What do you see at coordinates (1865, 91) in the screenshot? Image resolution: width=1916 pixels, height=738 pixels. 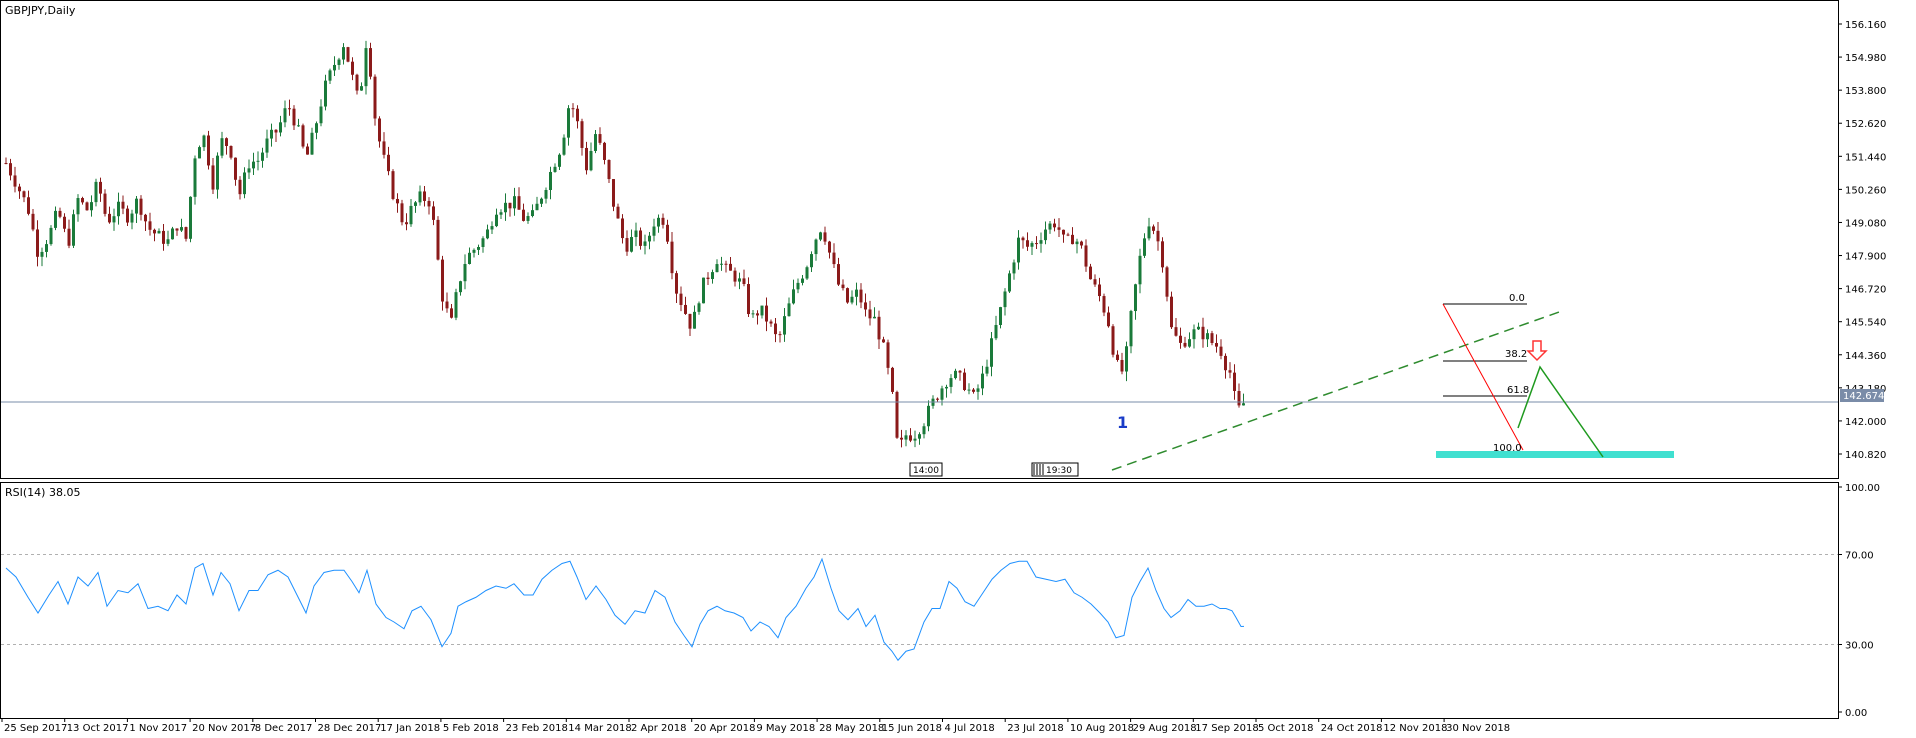 I see `price-tick-label: 153.800` at bounding box center [1865, 91].